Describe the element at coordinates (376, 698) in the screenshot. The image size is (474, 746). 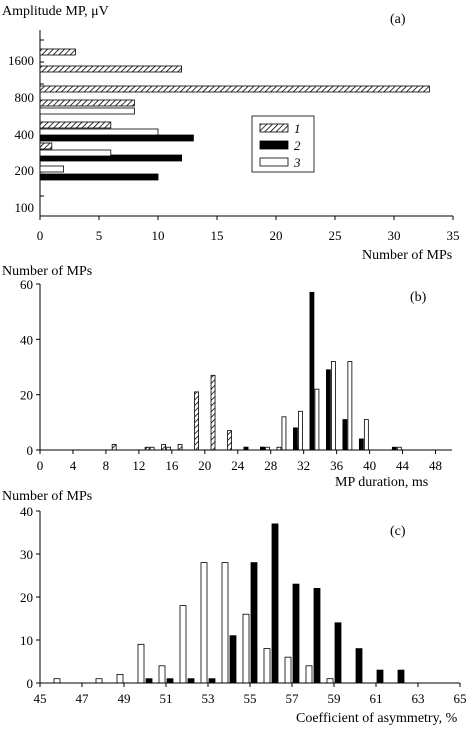
I see `panel-c-x-tick-label: 61` at that location.